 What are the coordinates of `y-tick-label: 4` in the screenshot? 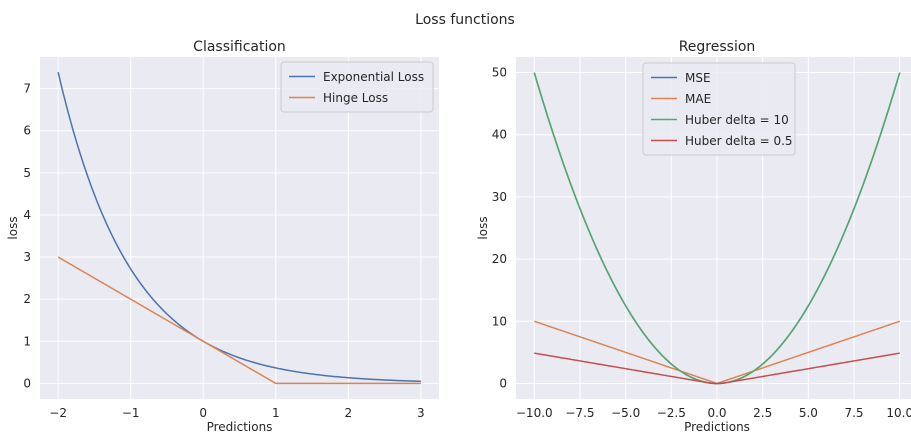 It's located at (27, 215).